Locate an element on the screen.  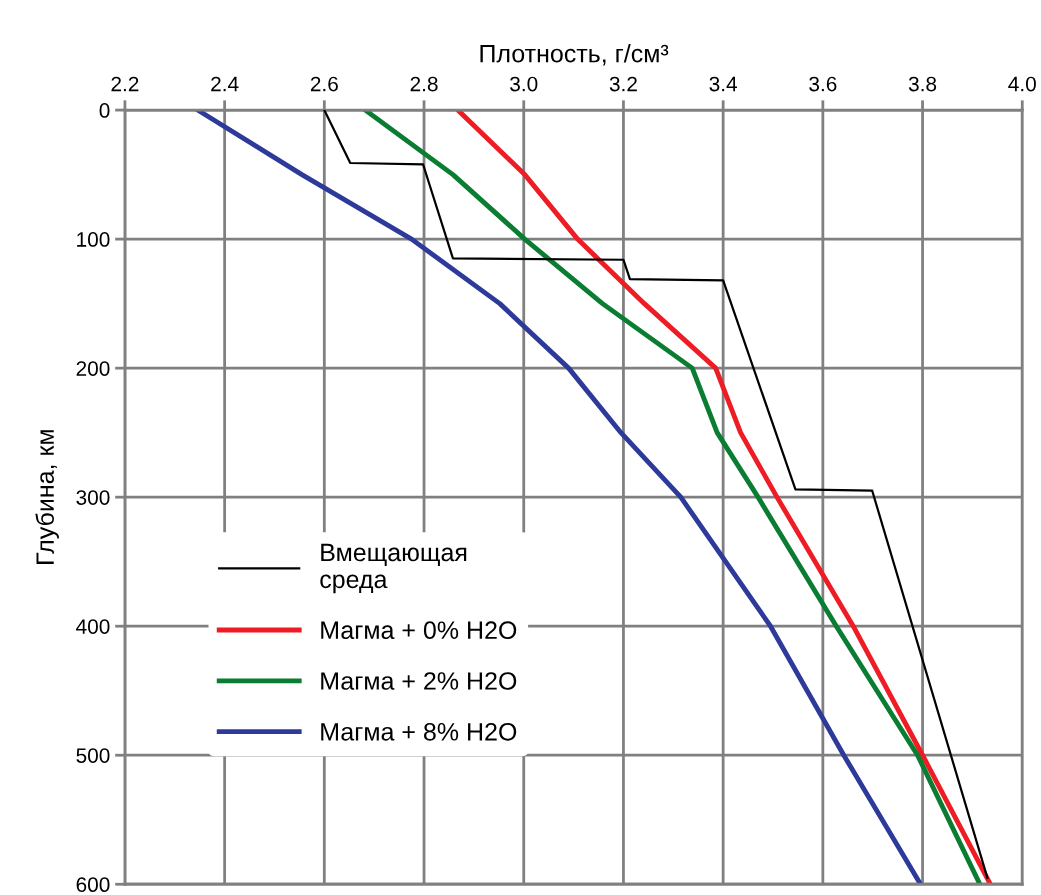
x-tick-label: 2.6 is located at coordinates (324, 84).